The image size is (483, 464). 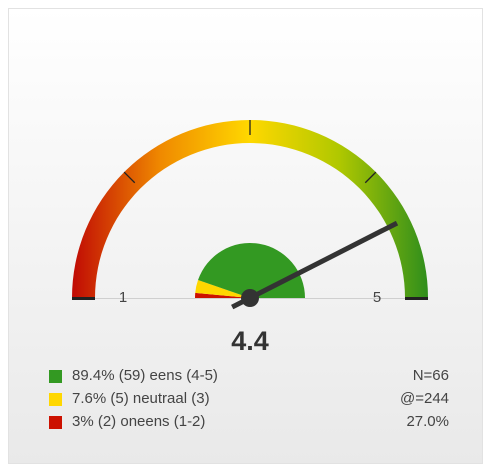 What do you see at coordinates (123, 297) in the screenshot?
I see `axis-label: 1` at bounding box center [123, 297].